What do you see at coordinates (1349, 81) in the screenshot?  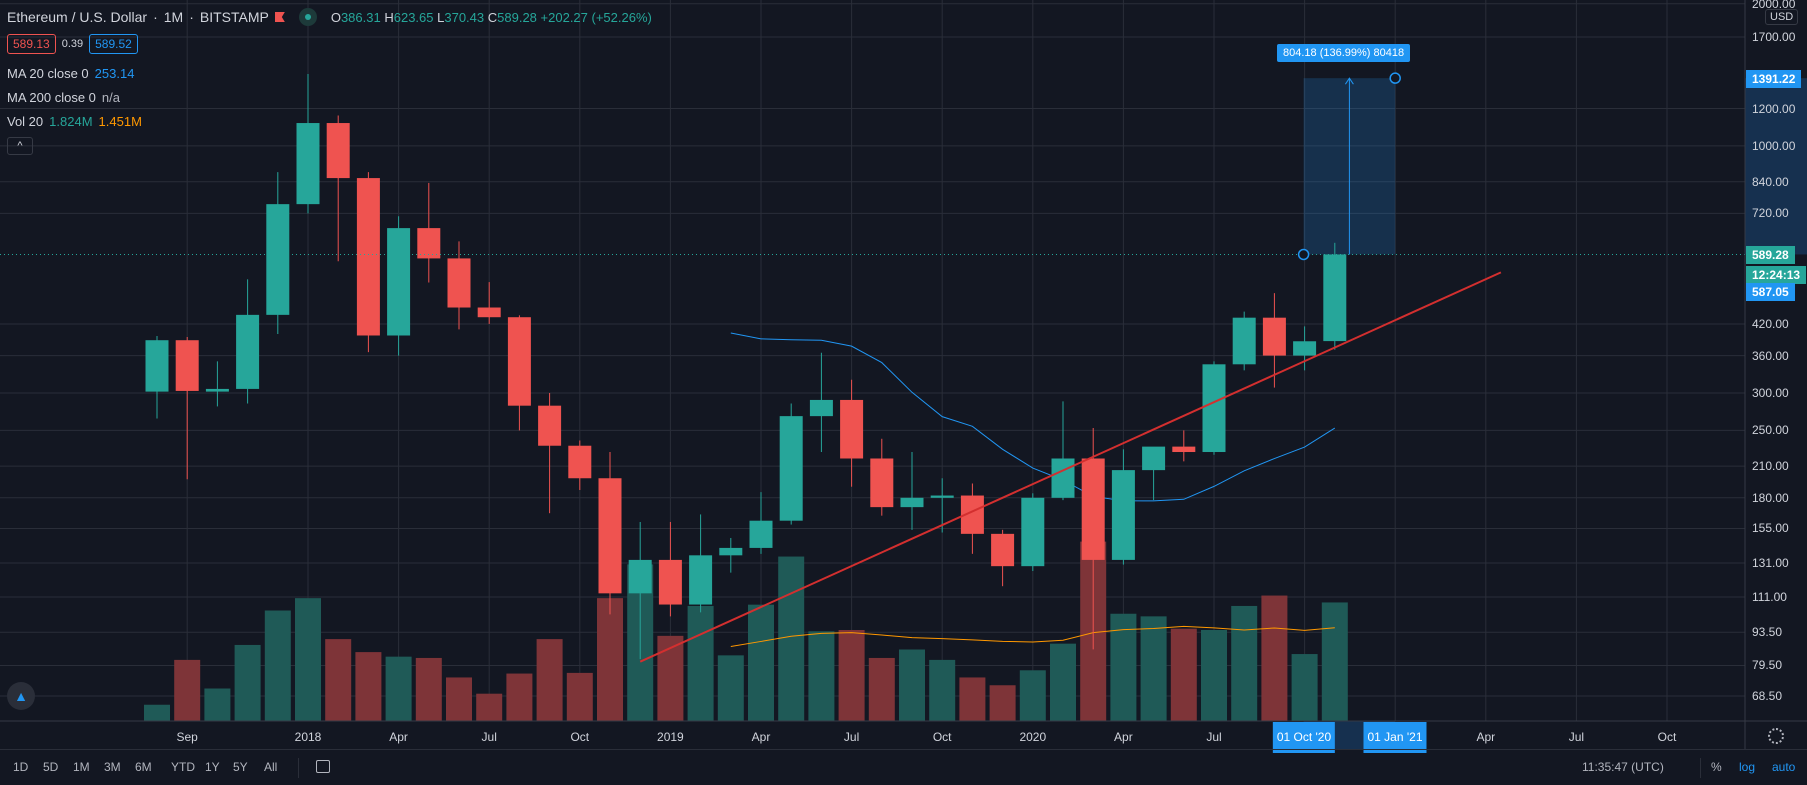 I see `measure-arrowhead-icon` at bounding box center [1349, 81].